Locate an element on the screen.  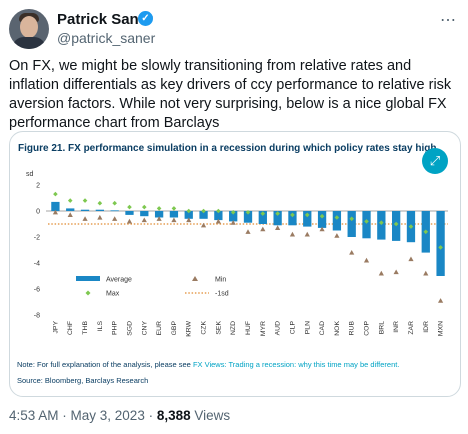
x-tick-label: CZK is located at coordinates (204, 328).